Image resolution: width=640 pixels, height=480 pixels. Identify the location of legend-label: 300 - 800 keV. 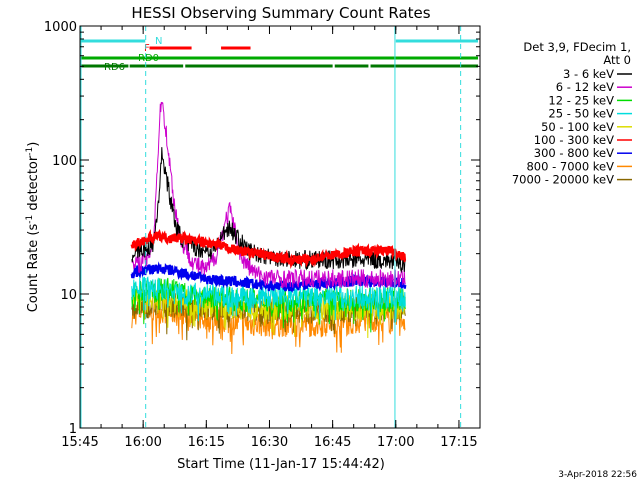
(574, 153).